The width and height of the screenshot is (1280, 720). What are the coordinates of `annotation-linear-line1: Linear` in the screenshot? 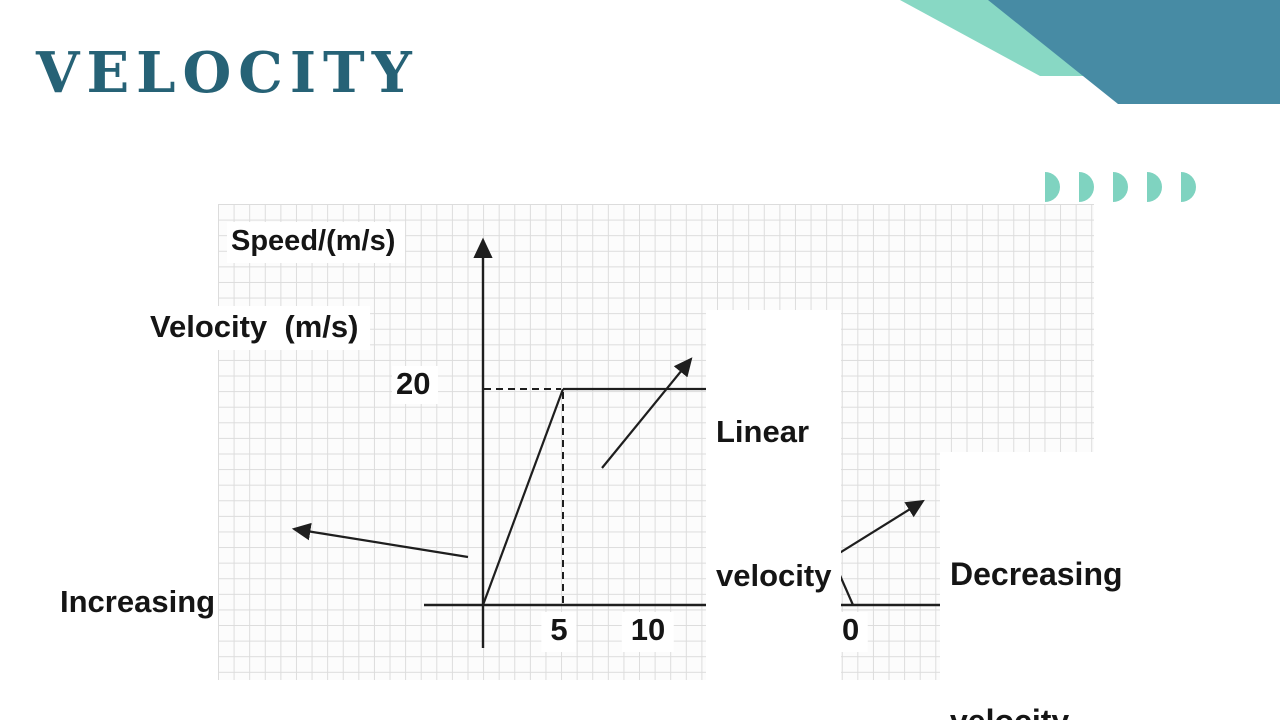 It's located at (763, 431).